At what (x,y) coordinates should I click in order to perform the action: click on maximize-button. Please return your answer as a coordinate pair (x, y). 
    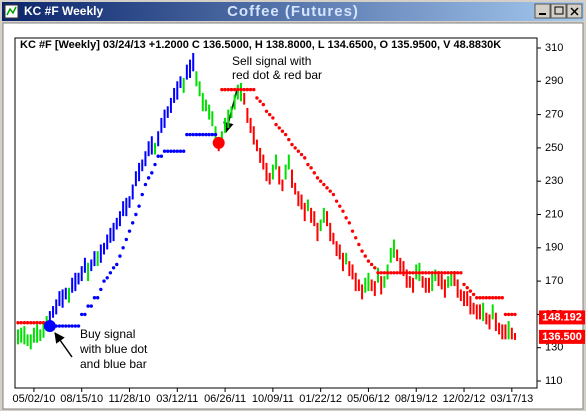
    Looking at the image, I should click on (558, 11).